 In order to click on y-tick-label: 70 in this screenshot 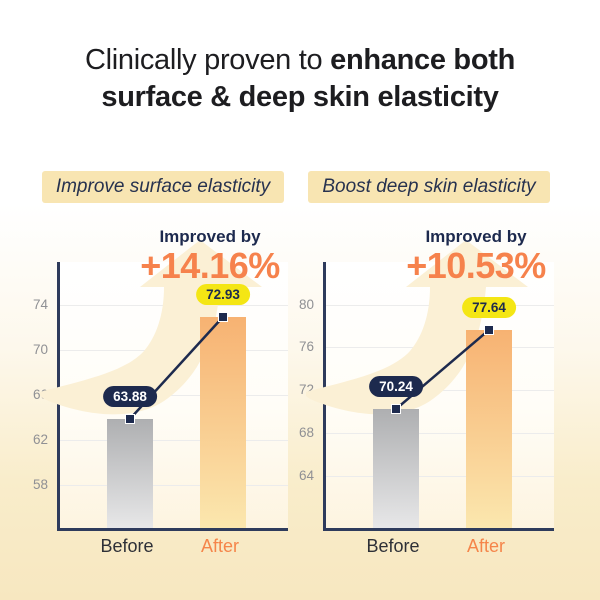, I will do `click(40, 349)`.